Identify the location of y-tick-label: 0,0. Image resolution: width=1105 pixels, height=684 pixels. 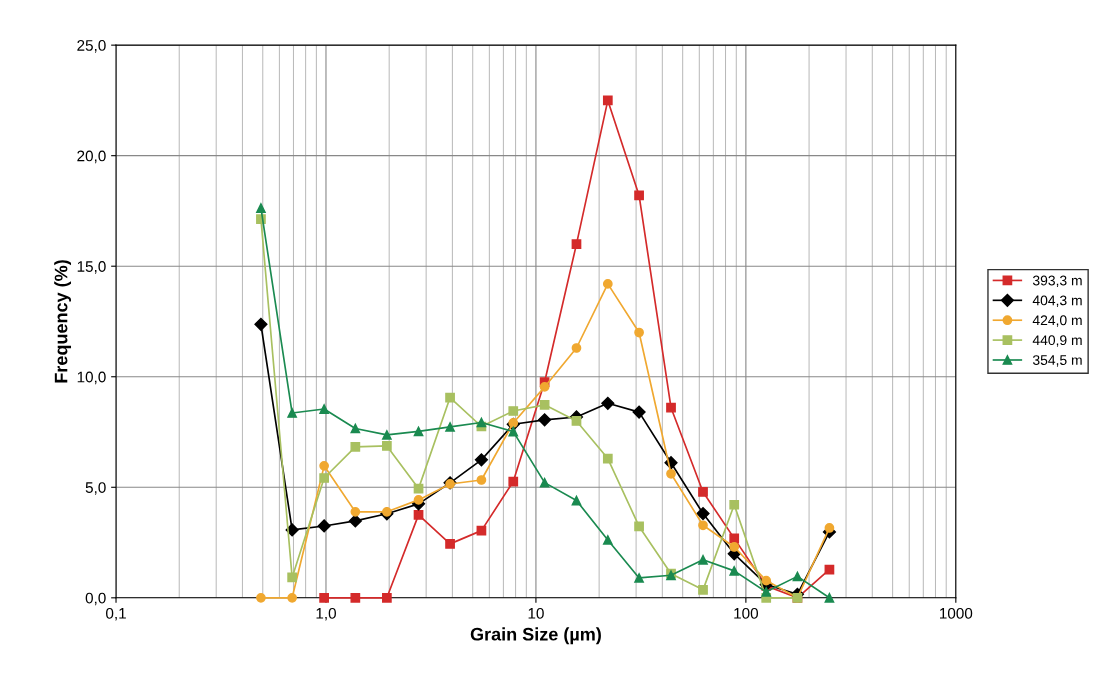
(95, 599).